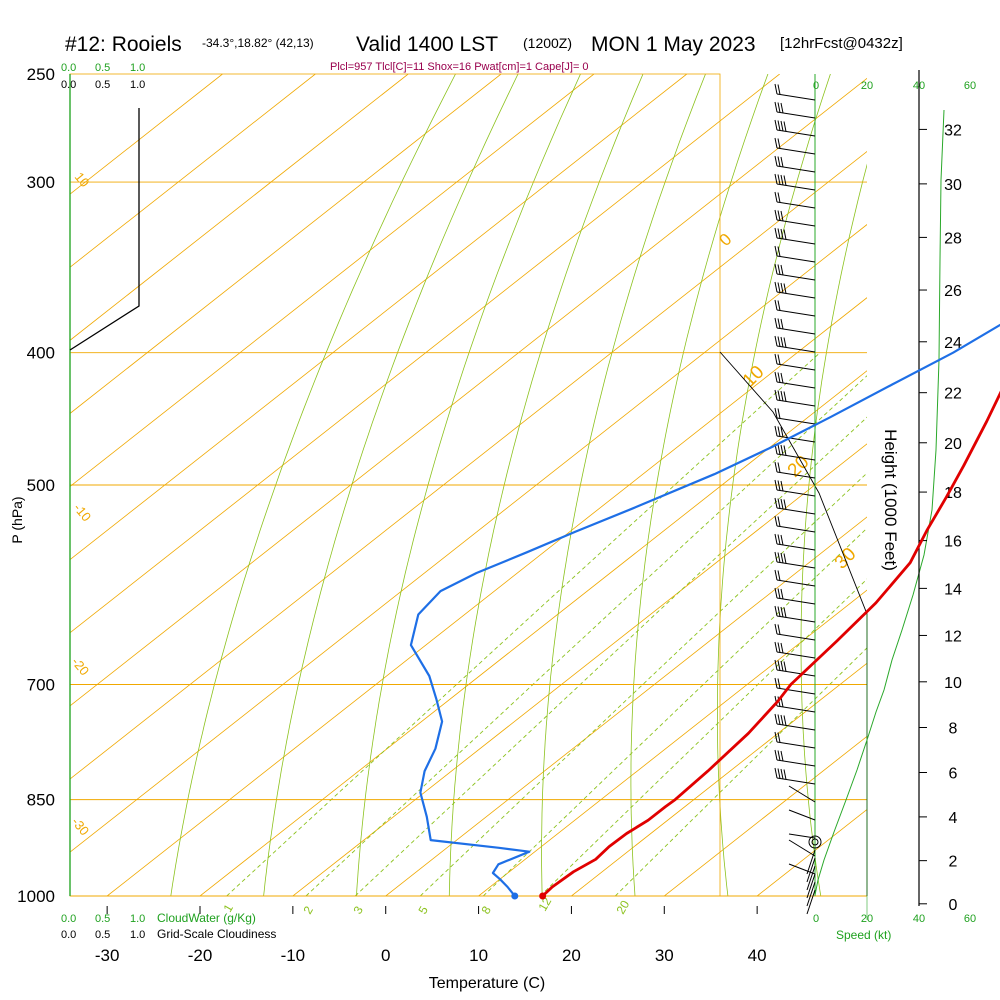  Describe the element at coordinates (953, 185) in the screenshot. I see `height-tick-label: 30` at that location.